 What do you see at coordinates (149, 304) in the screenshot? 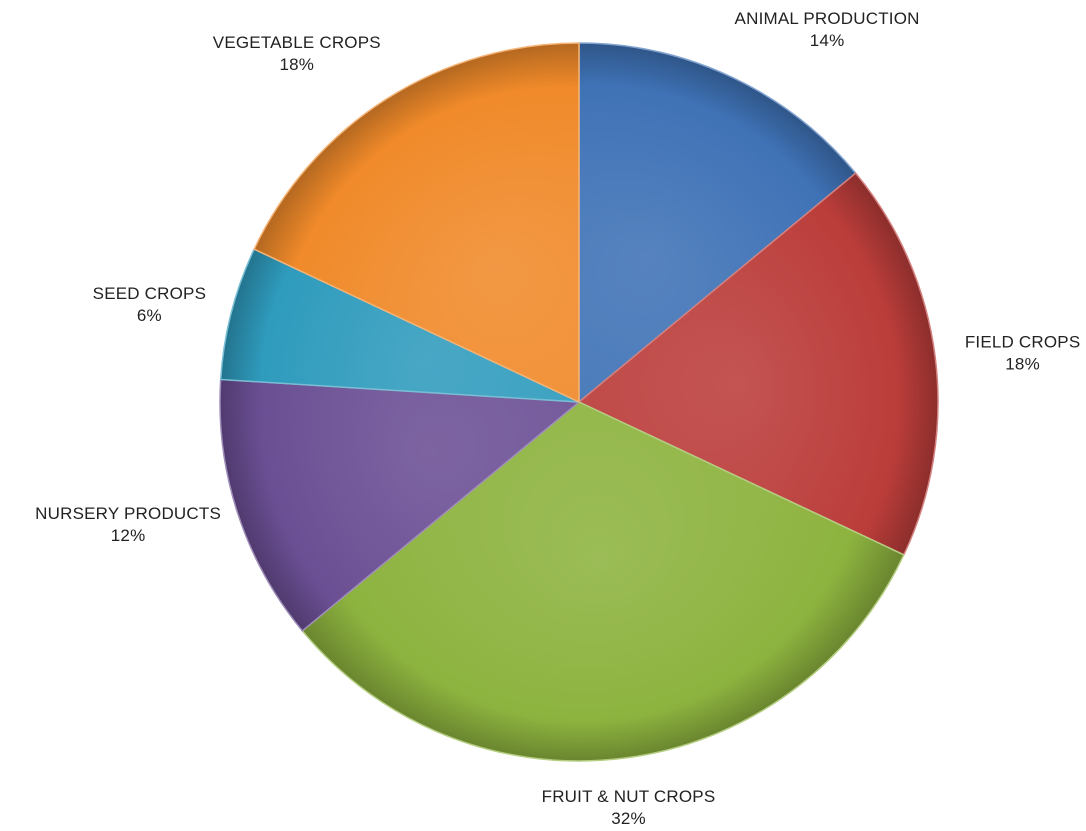
I see `slice-label-seed-crops: SEED CROPS 6%` at bounding box center [149, 304].